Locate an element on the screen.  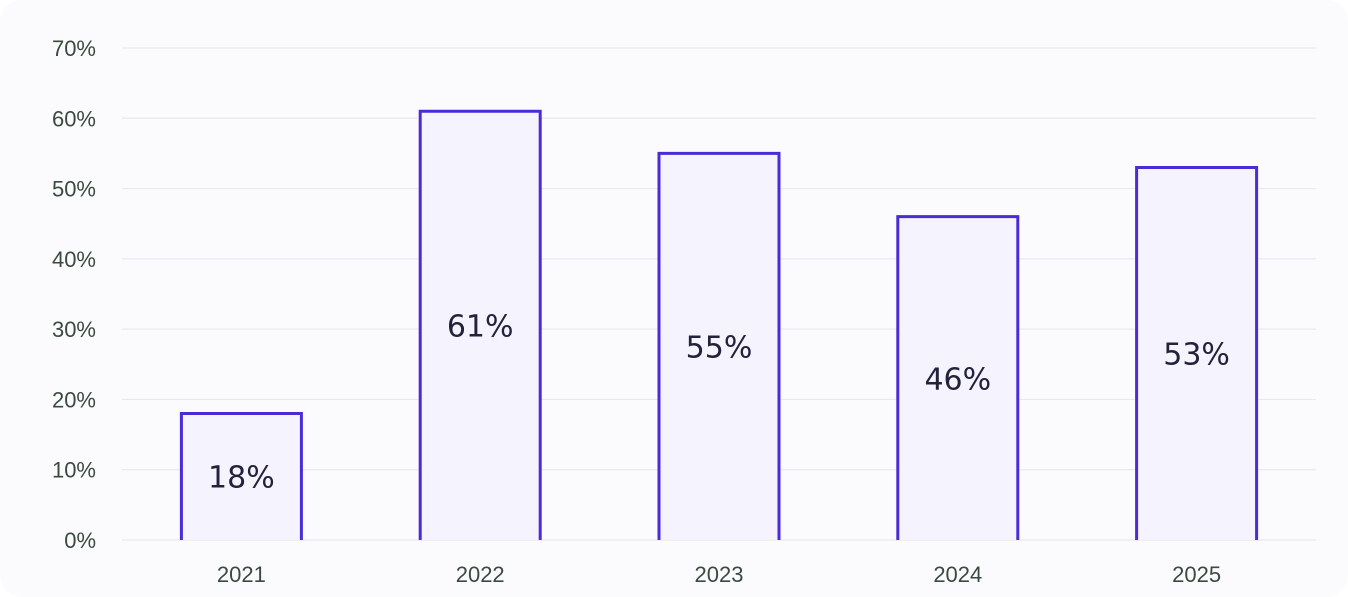
bar-2025 is located at coordinates (1196, 353).